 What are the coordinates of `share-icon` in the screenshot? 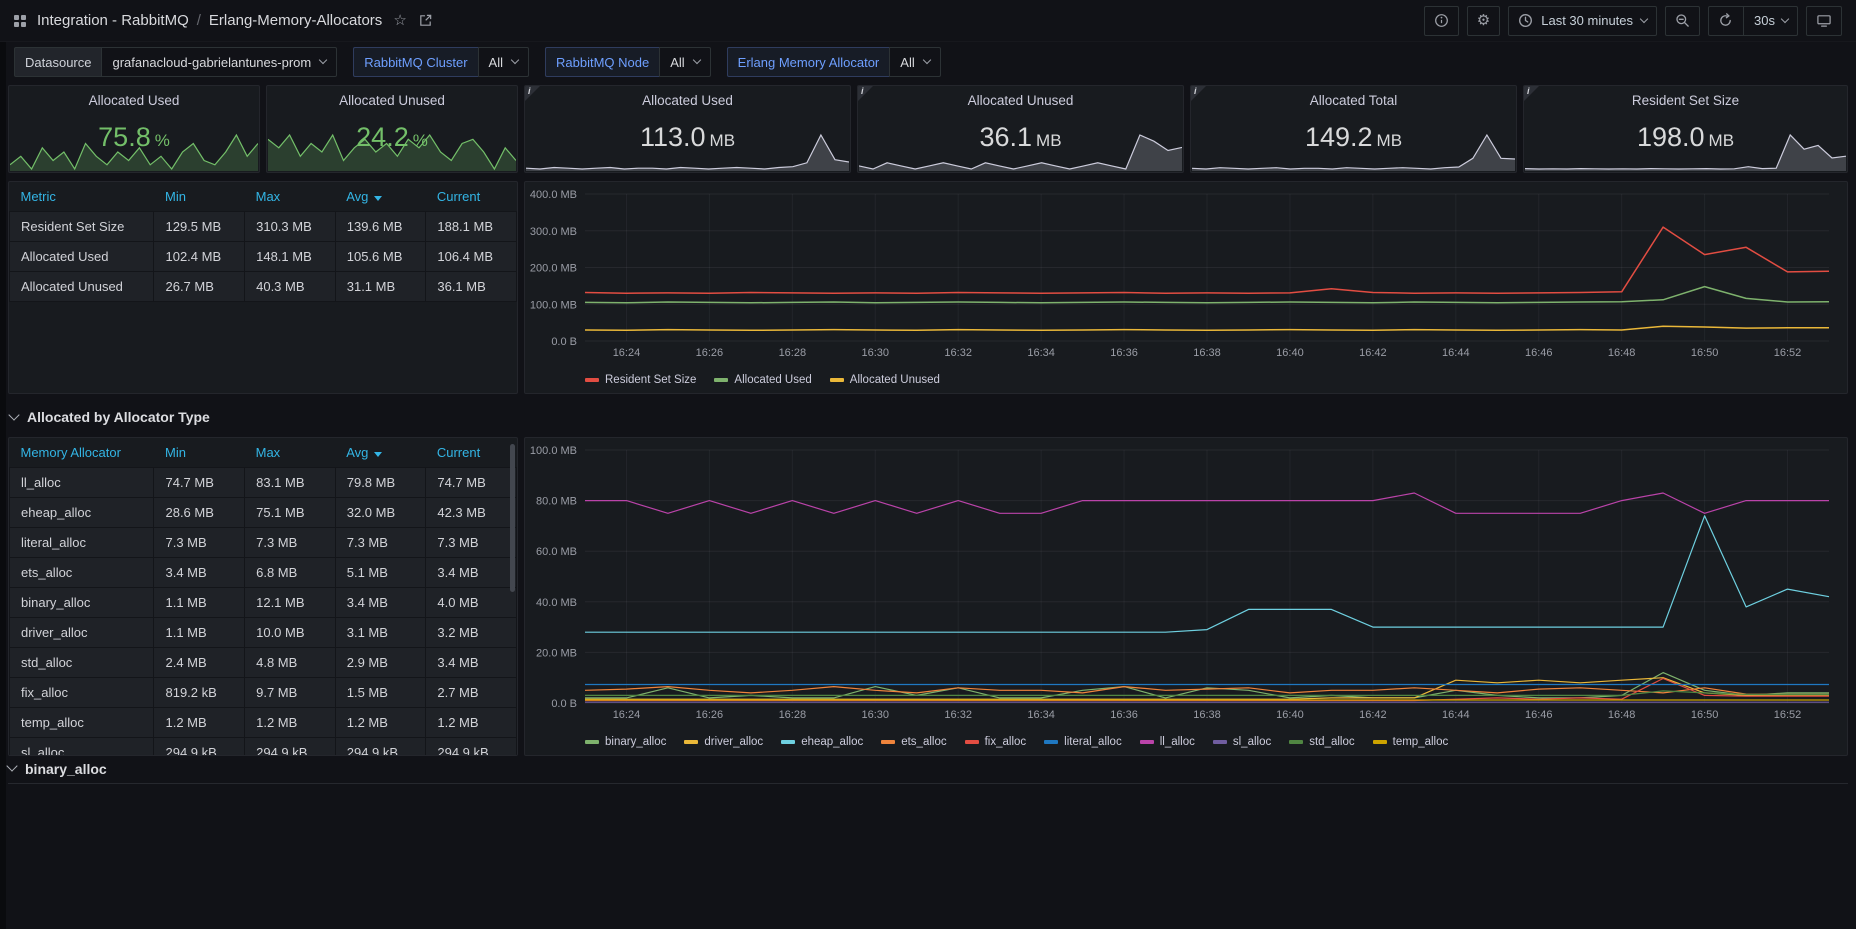 It's located at (425, 20).